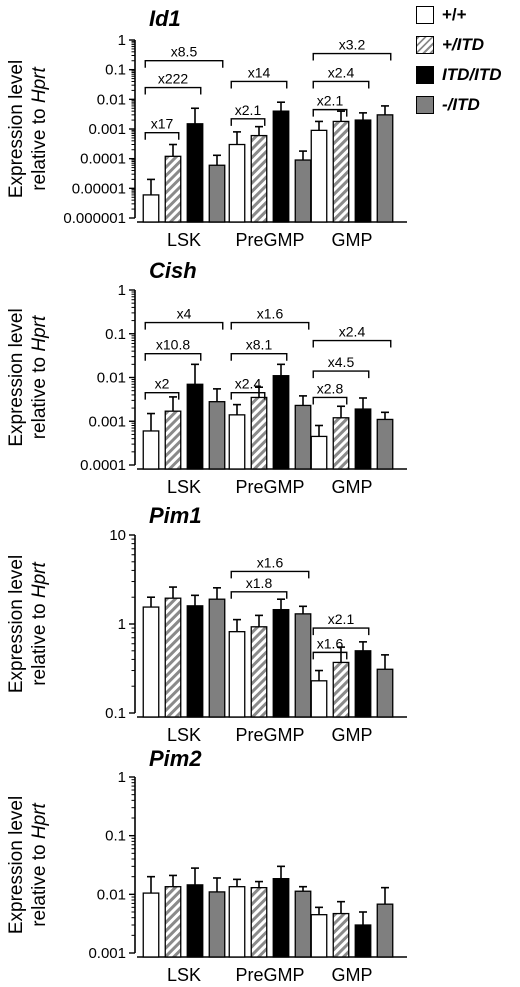 The height and width of the screenshot is (987, 520). What do you see at coordinates (115, 713) in the screenshot?
I see `panel3-y-tick-label: 0.1` at bounding box center [115, 713].